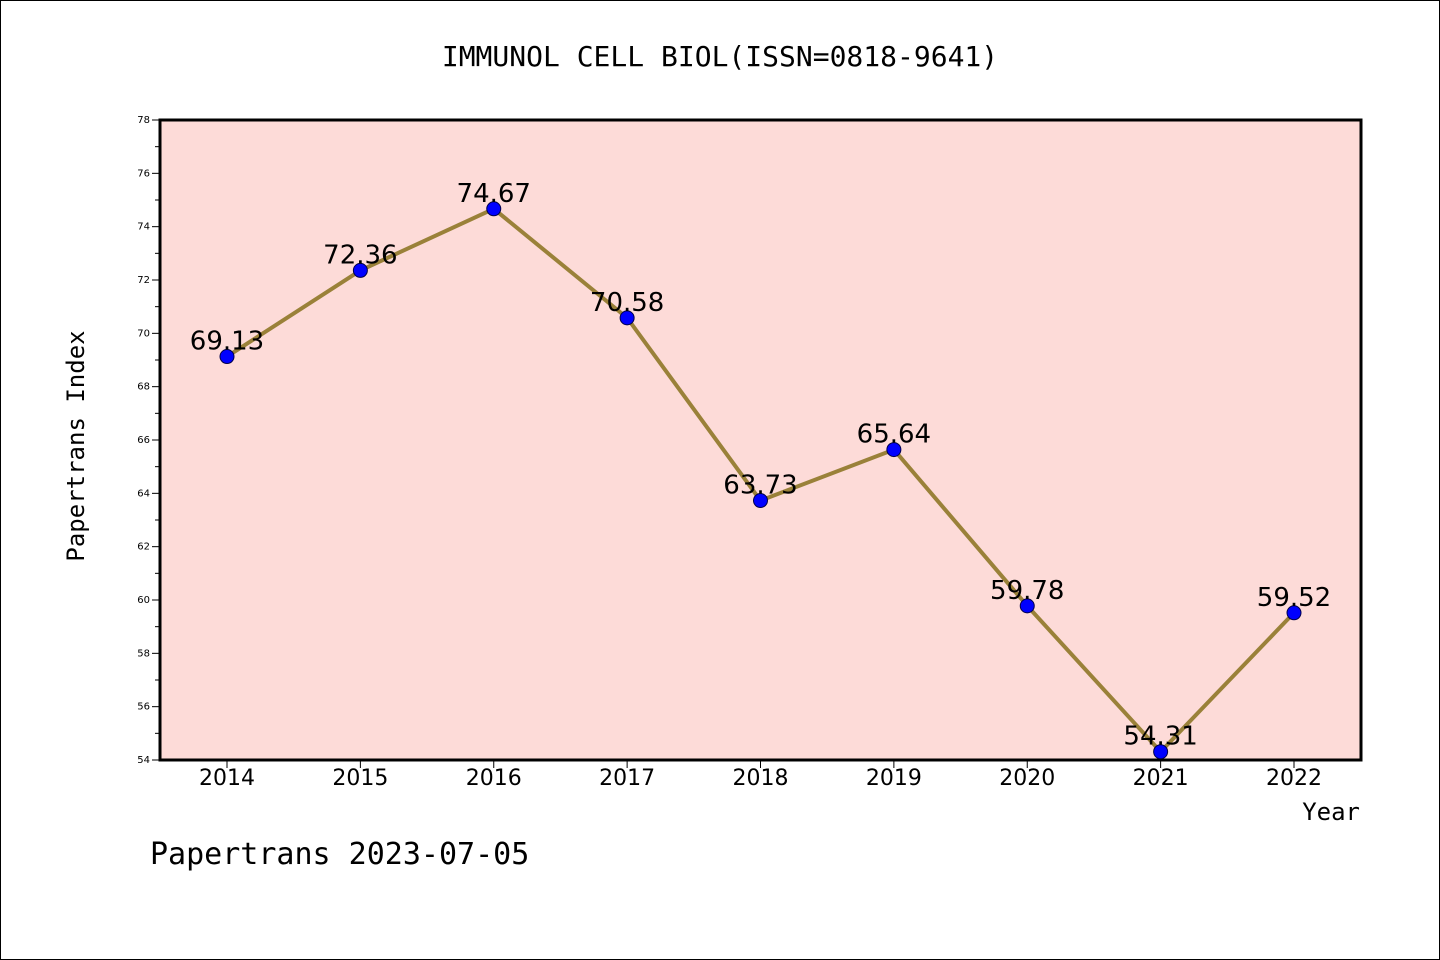 The height and width of the screenshot is (960, 1440). Describe the element at coordinates (760, 486) in the screenshot. I see `data-label: 63.73` at that location.